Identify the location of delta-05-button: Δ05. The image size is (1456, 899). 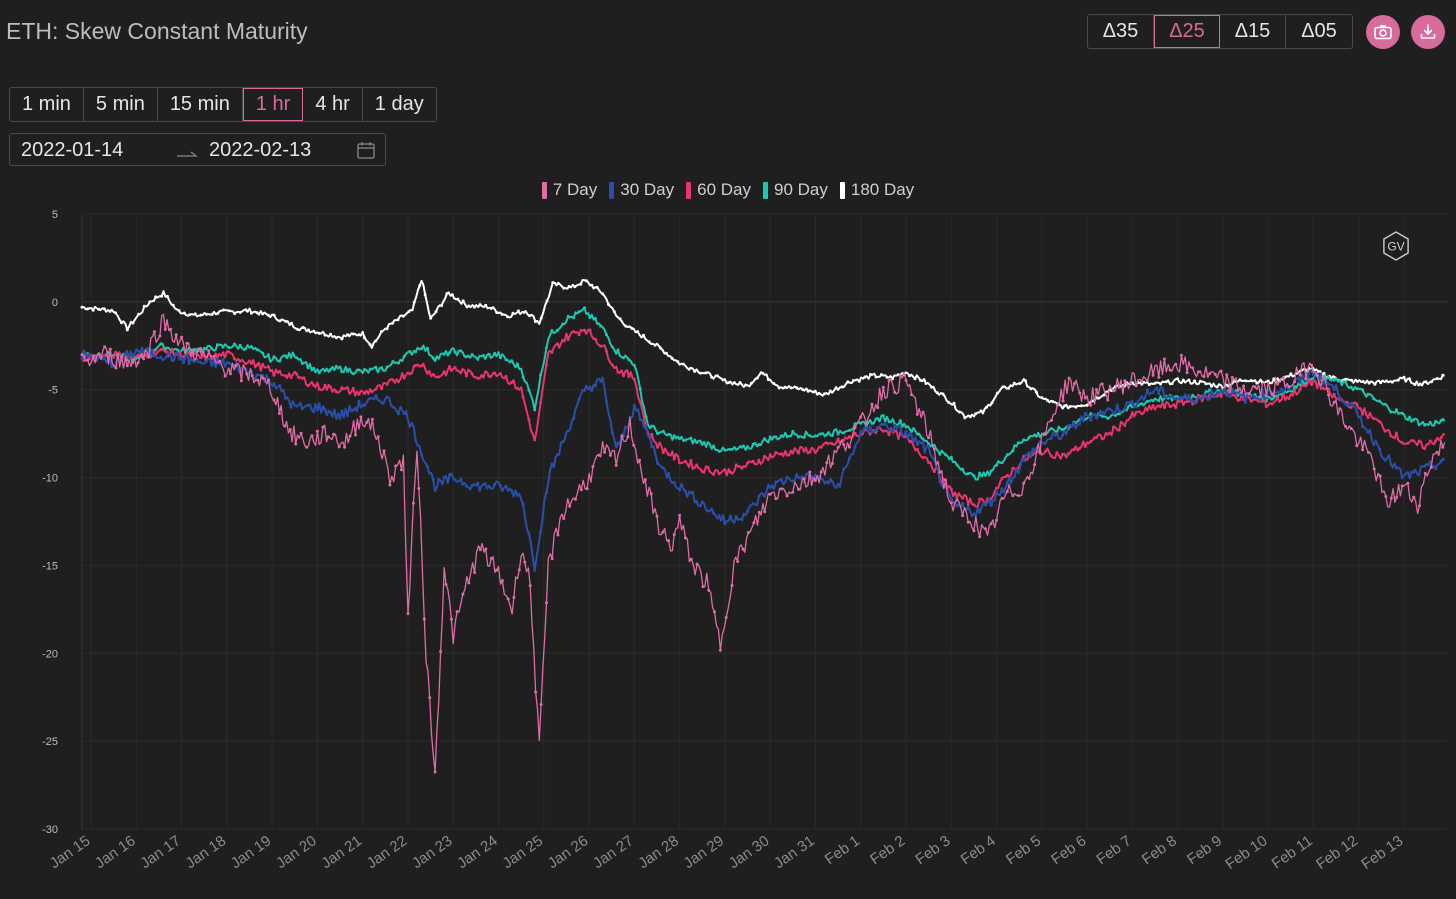
(1319, 31).